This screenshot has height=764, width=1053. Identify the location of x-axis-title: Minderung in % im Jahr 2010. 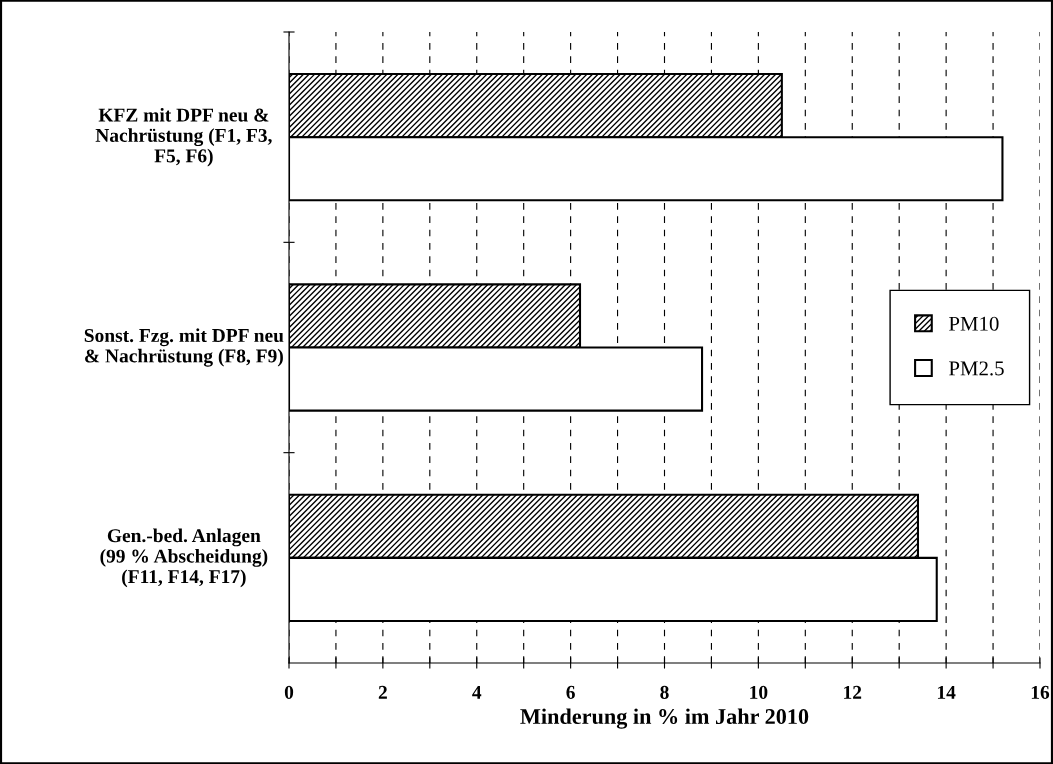
(664, 718).